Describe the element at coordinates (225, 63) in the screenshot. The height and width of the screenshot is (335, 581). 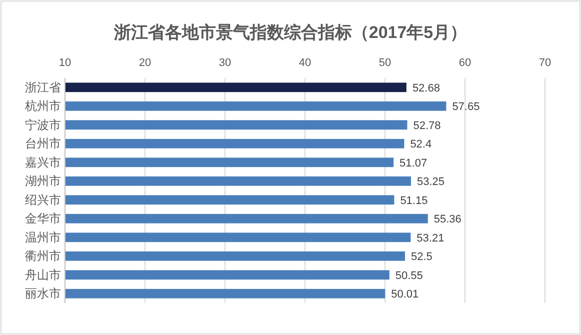
I see `x-tick-label: 30` at that location.